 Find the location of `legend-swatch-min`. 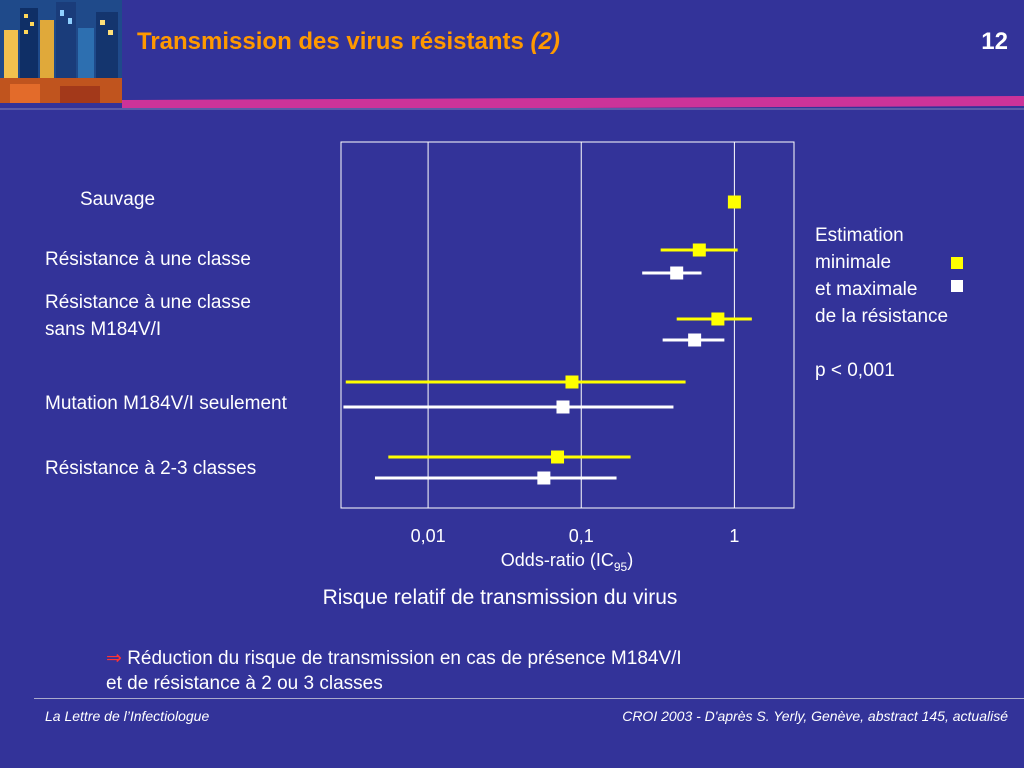

legend-swatch-min is located at coordinates (957, 263).